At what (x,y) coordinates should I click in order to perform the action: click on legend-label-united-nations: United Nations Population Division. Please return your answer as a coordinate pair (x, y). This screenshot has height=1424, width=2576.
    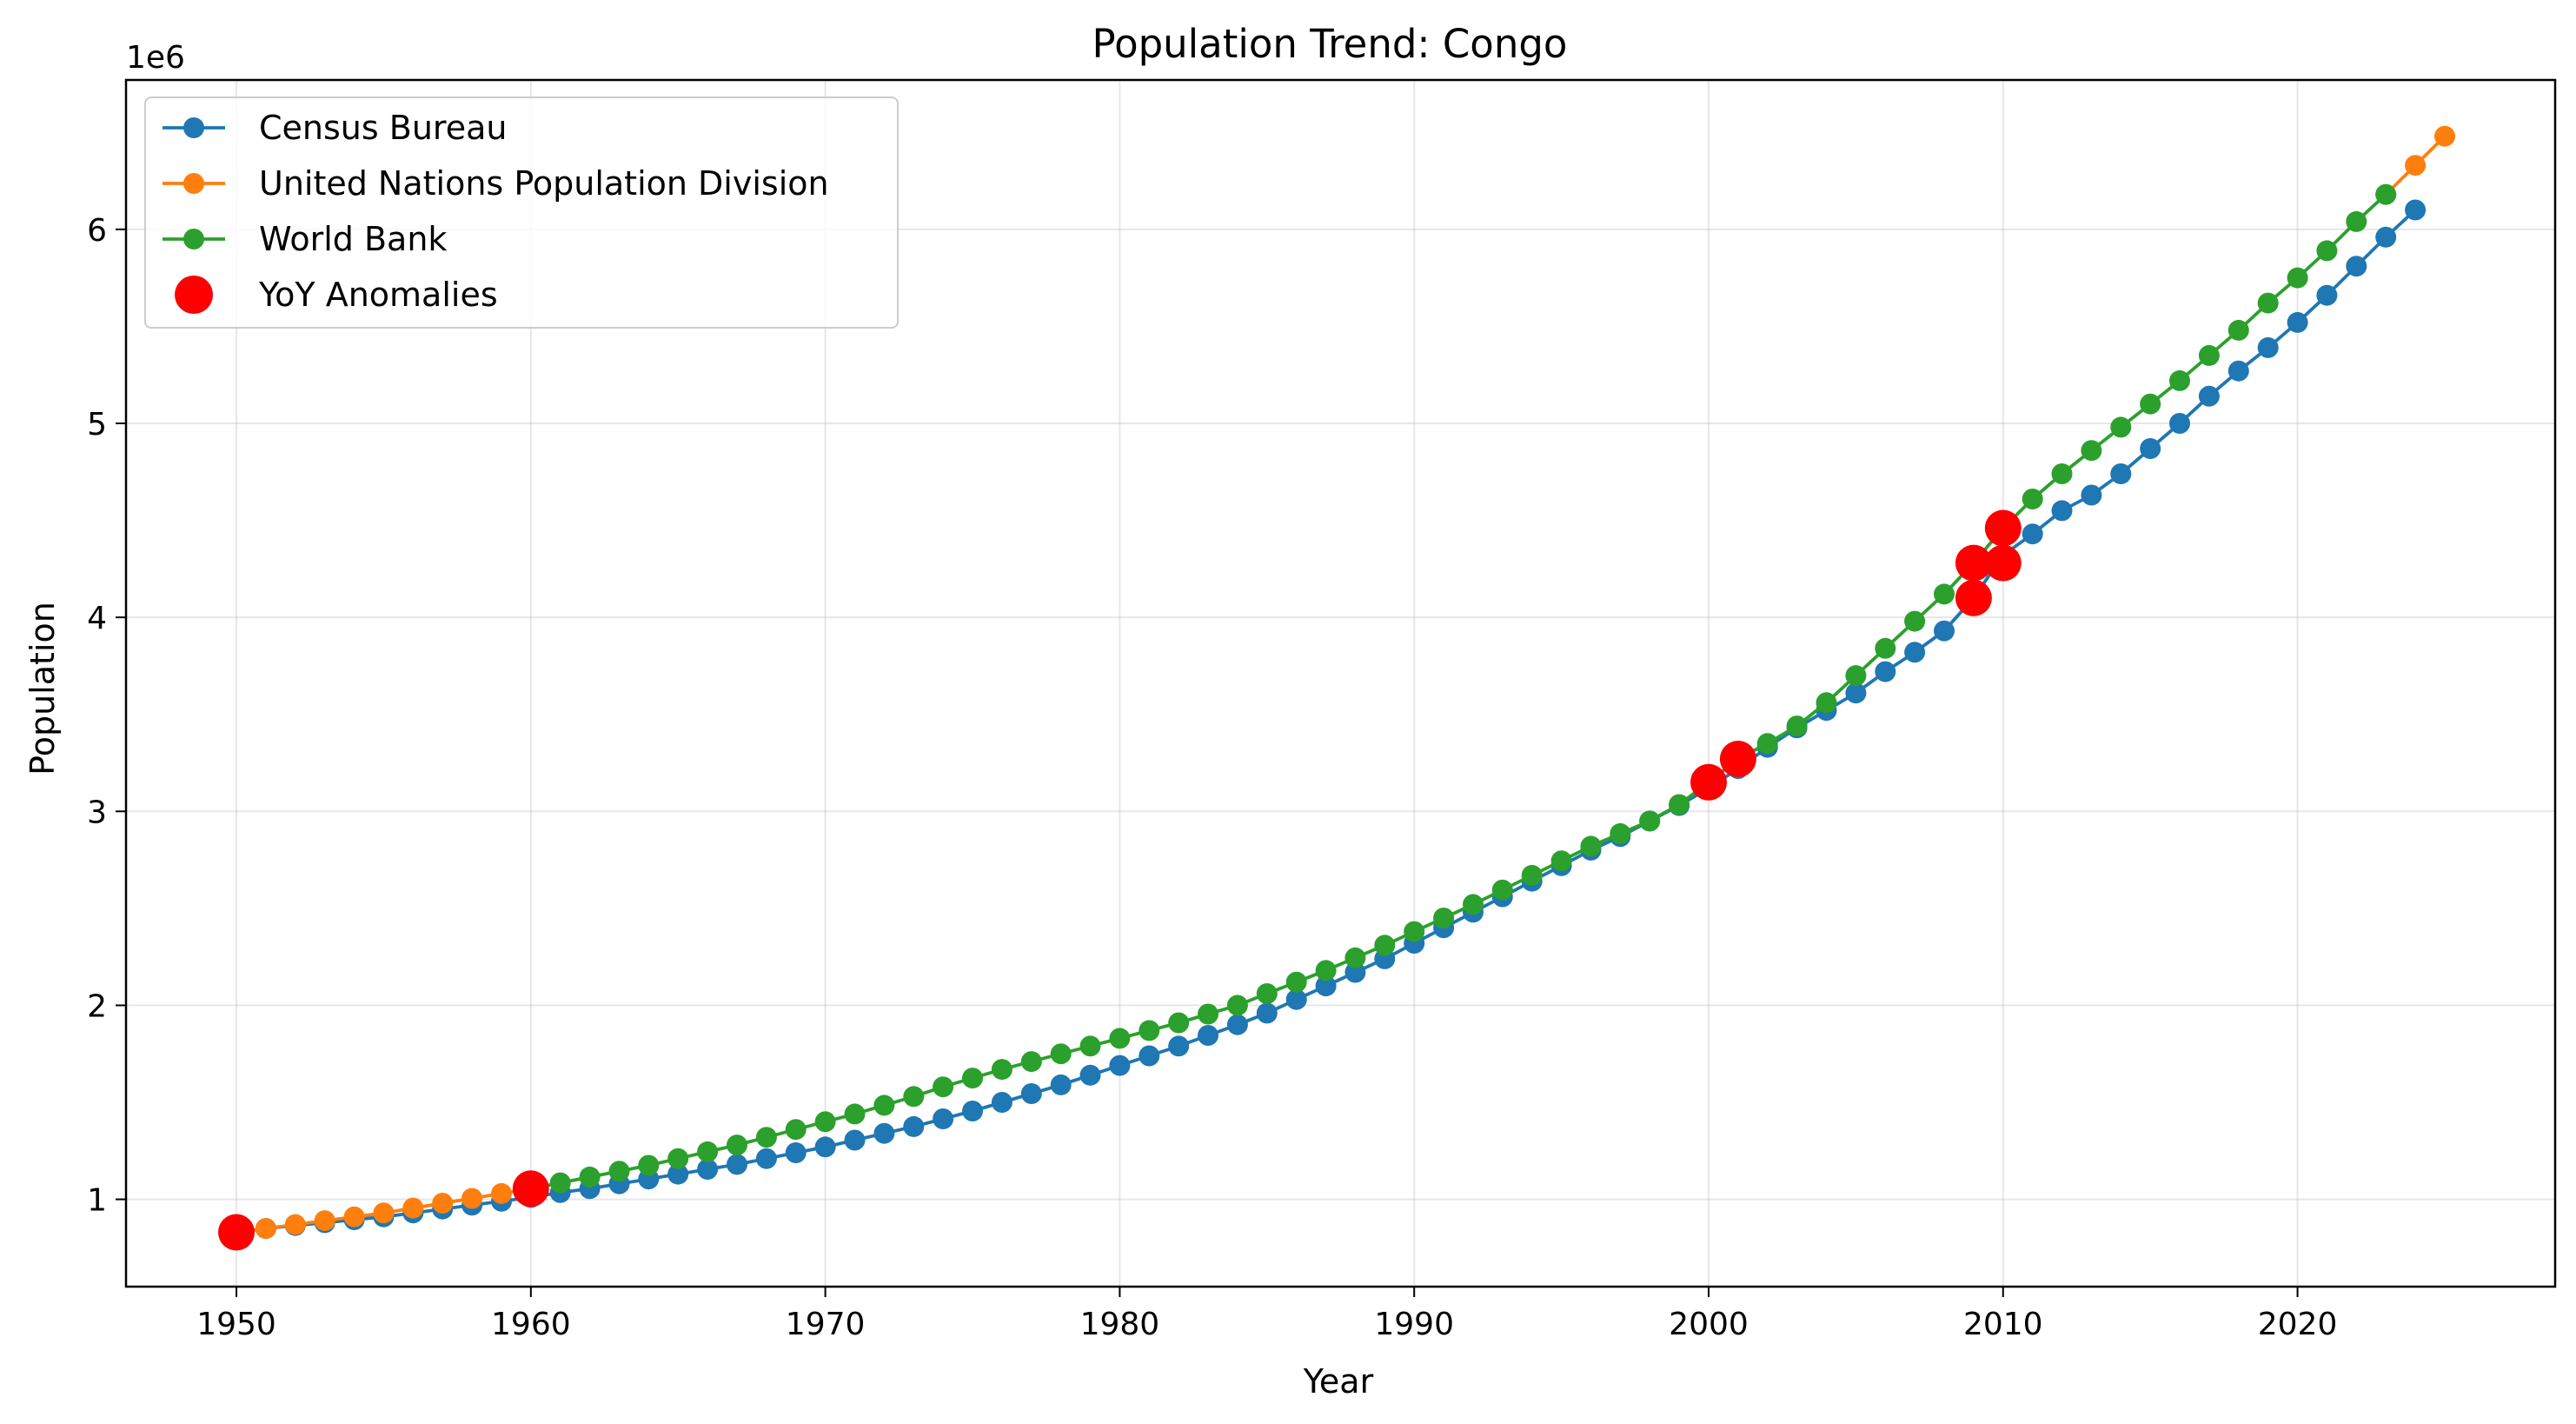
    Looking at the image, I should click on (544, 183).